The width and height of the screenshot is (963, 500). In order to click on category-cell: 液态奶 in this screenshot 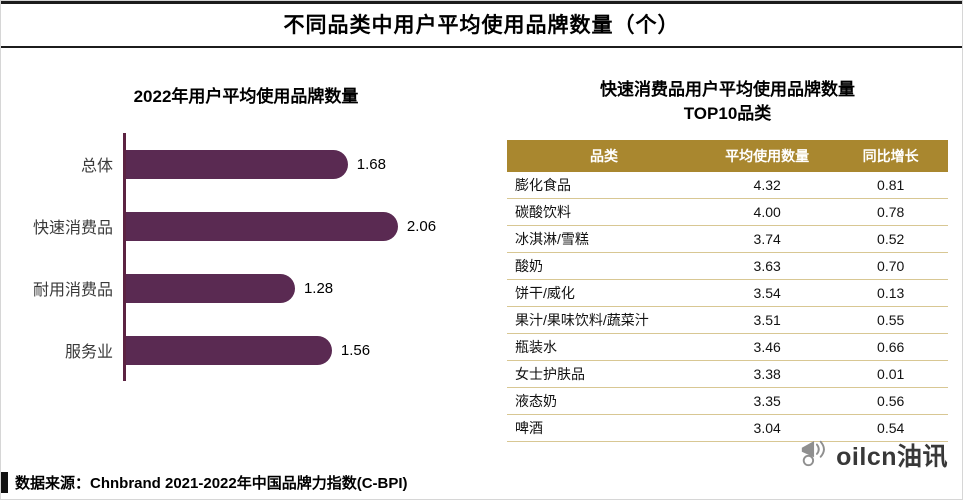, I will do `click(604, 401)`.